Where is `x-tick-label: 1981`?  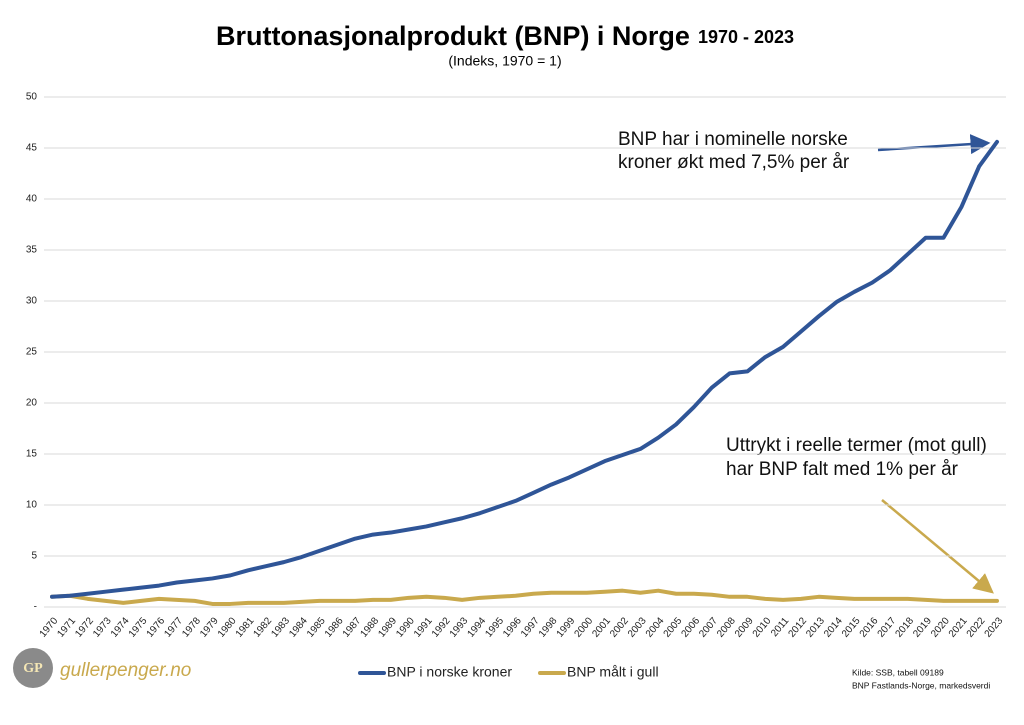 x-tick-label: 1981 is located at coordinates (245, 627).